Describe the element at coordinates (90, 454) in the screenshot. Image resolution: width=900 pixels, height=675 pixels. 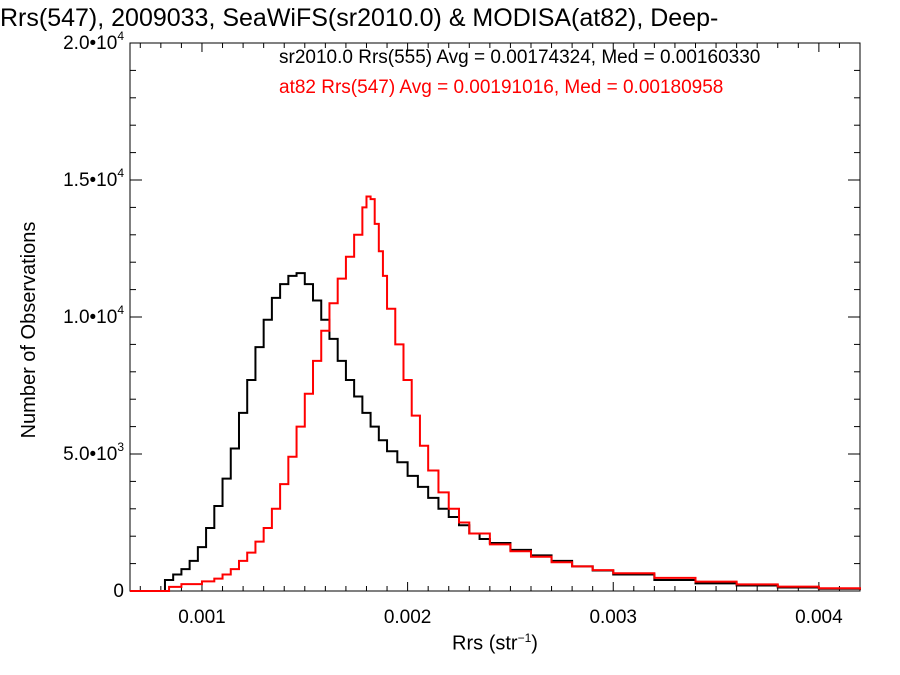
I see `y-tick-label-base: 5.0•10` at that location.